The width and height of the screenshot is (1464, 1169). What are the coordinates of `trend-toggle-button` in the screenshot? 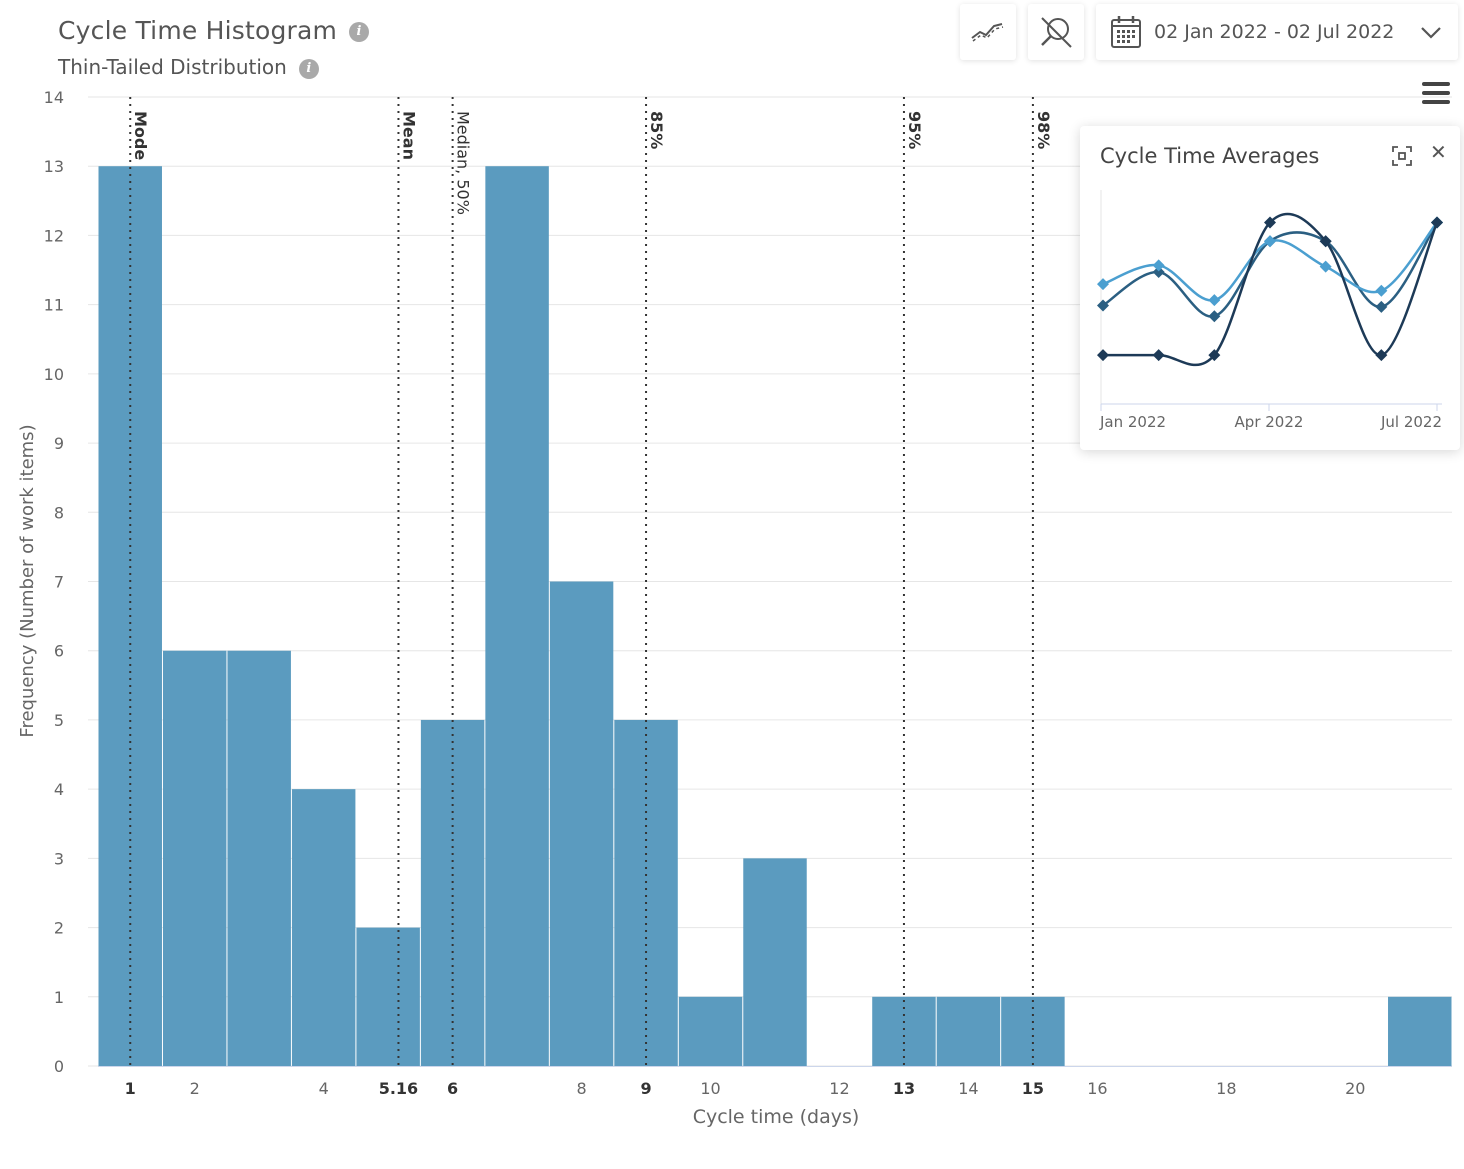 It's located at (988, 32).